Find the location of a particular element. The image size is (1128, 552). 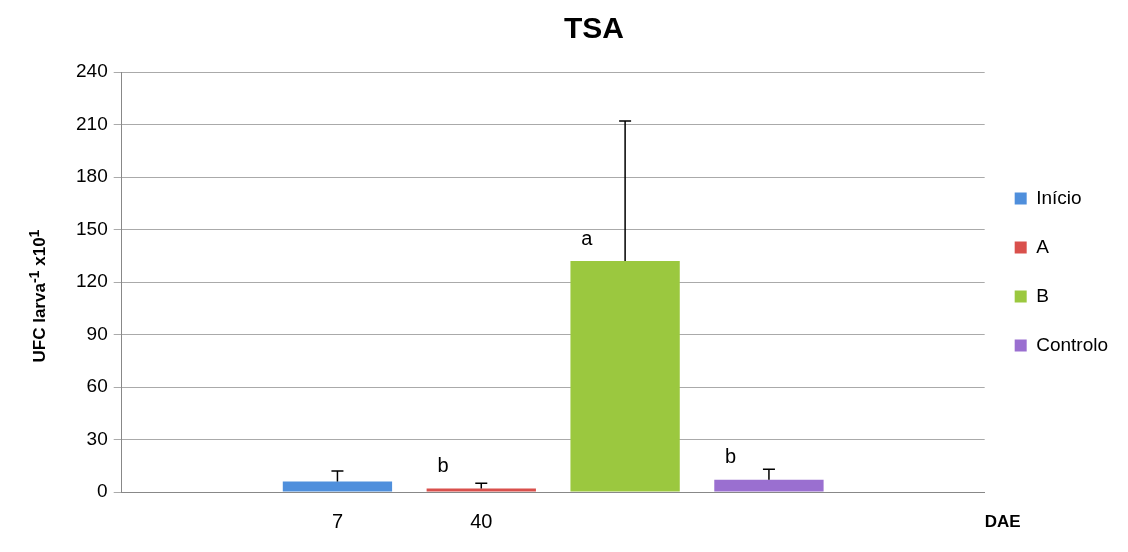

x-axis-title: DAE is located at coordinates (1002, 522).